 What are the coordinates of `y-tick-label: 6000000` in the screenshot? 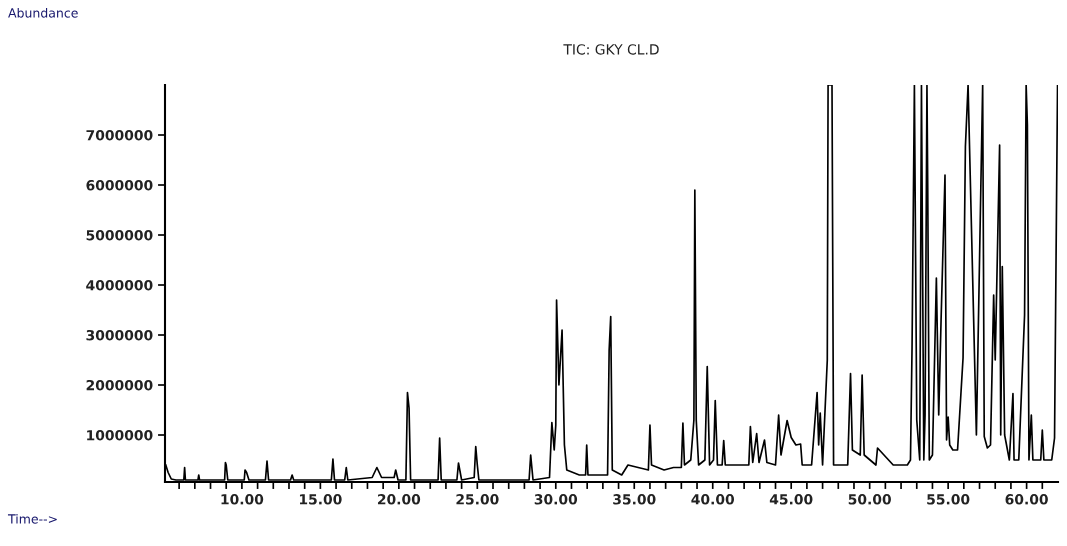 It's located at (119, 185).